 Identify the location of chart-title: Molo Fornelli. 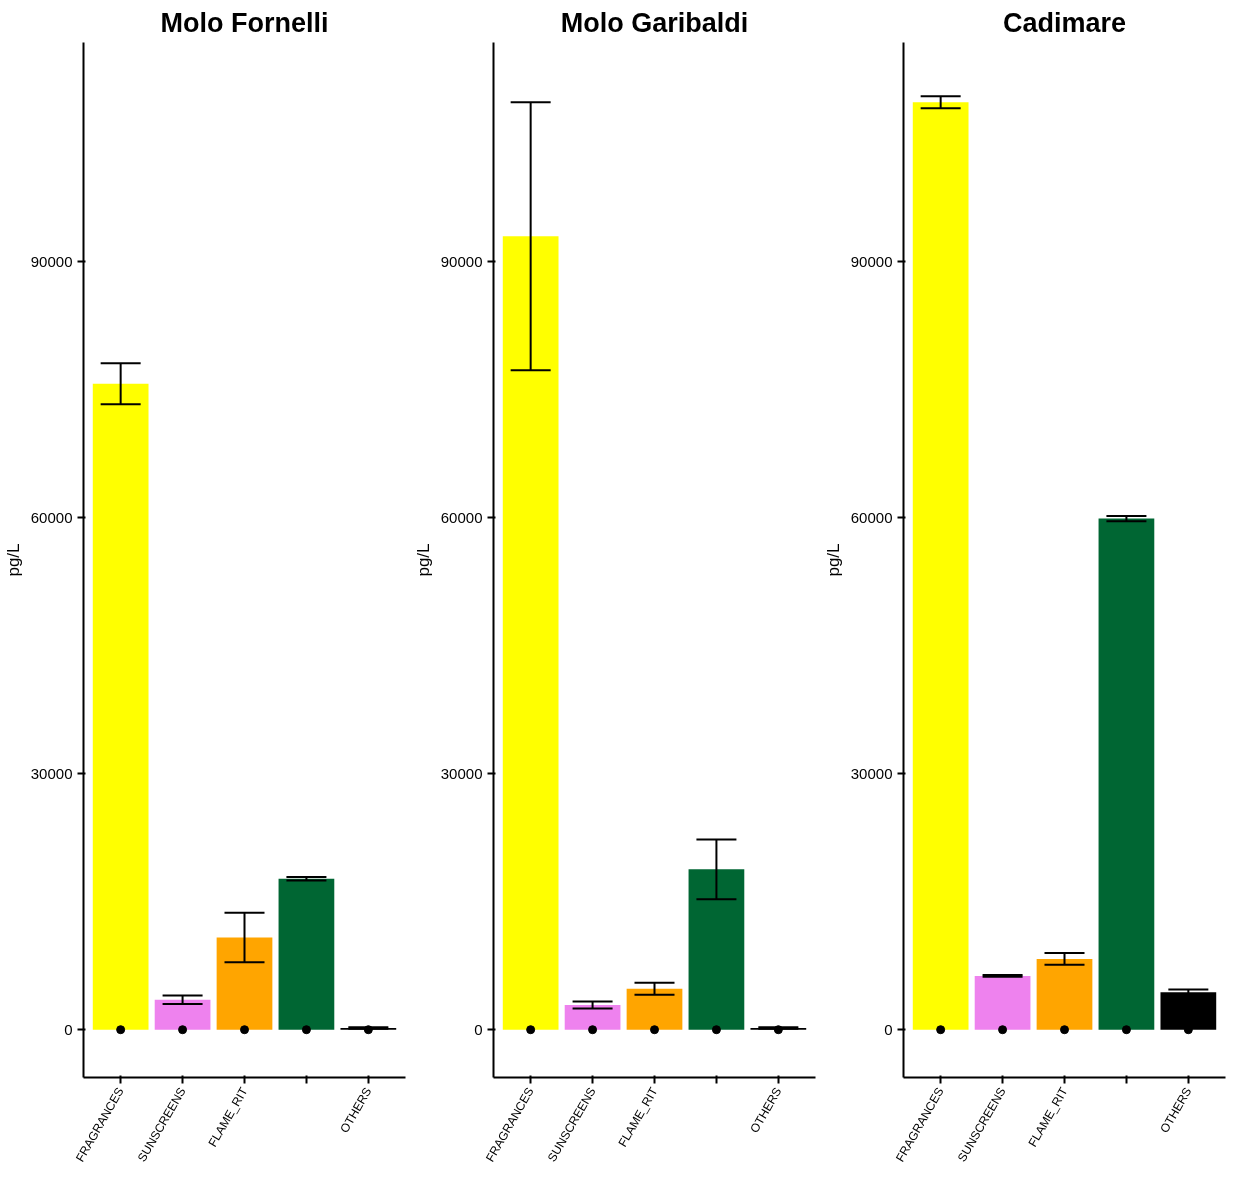
(244, 22).